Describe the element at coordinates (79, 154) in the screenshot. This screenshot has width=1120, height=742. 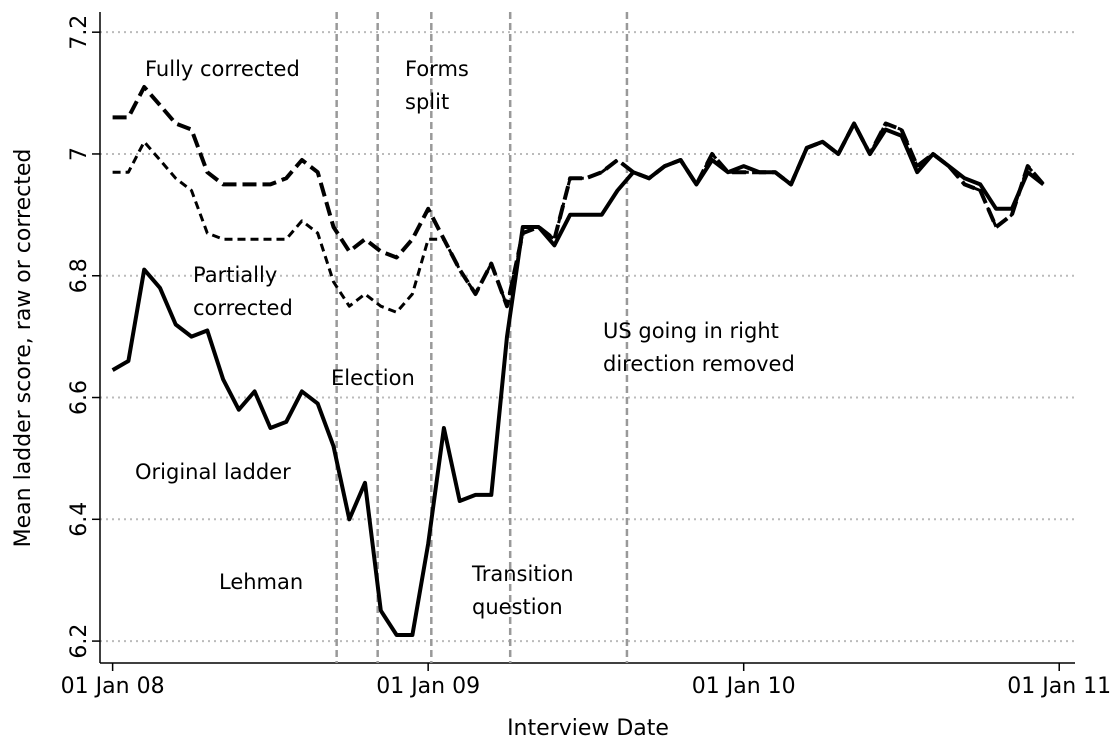
I see `y-tick-label: 7` at that location.